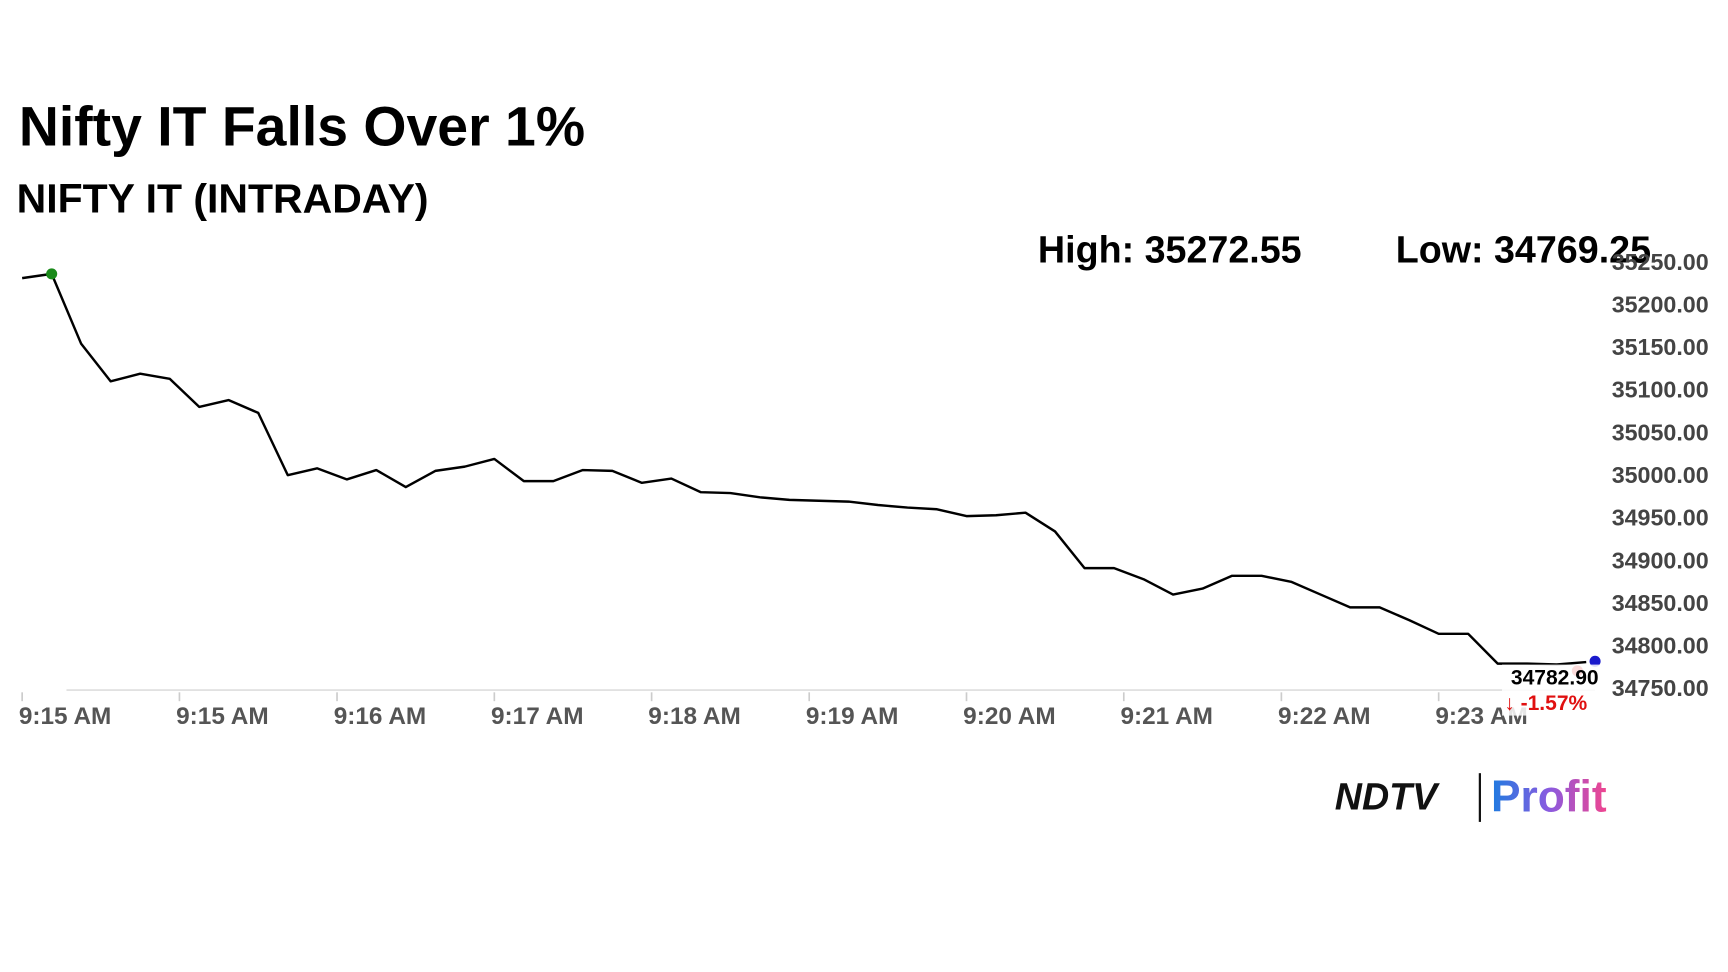 This screenshot has width=1728, height=972. I want to click on y-tick-label: 34900.00, so click(1660, 560).